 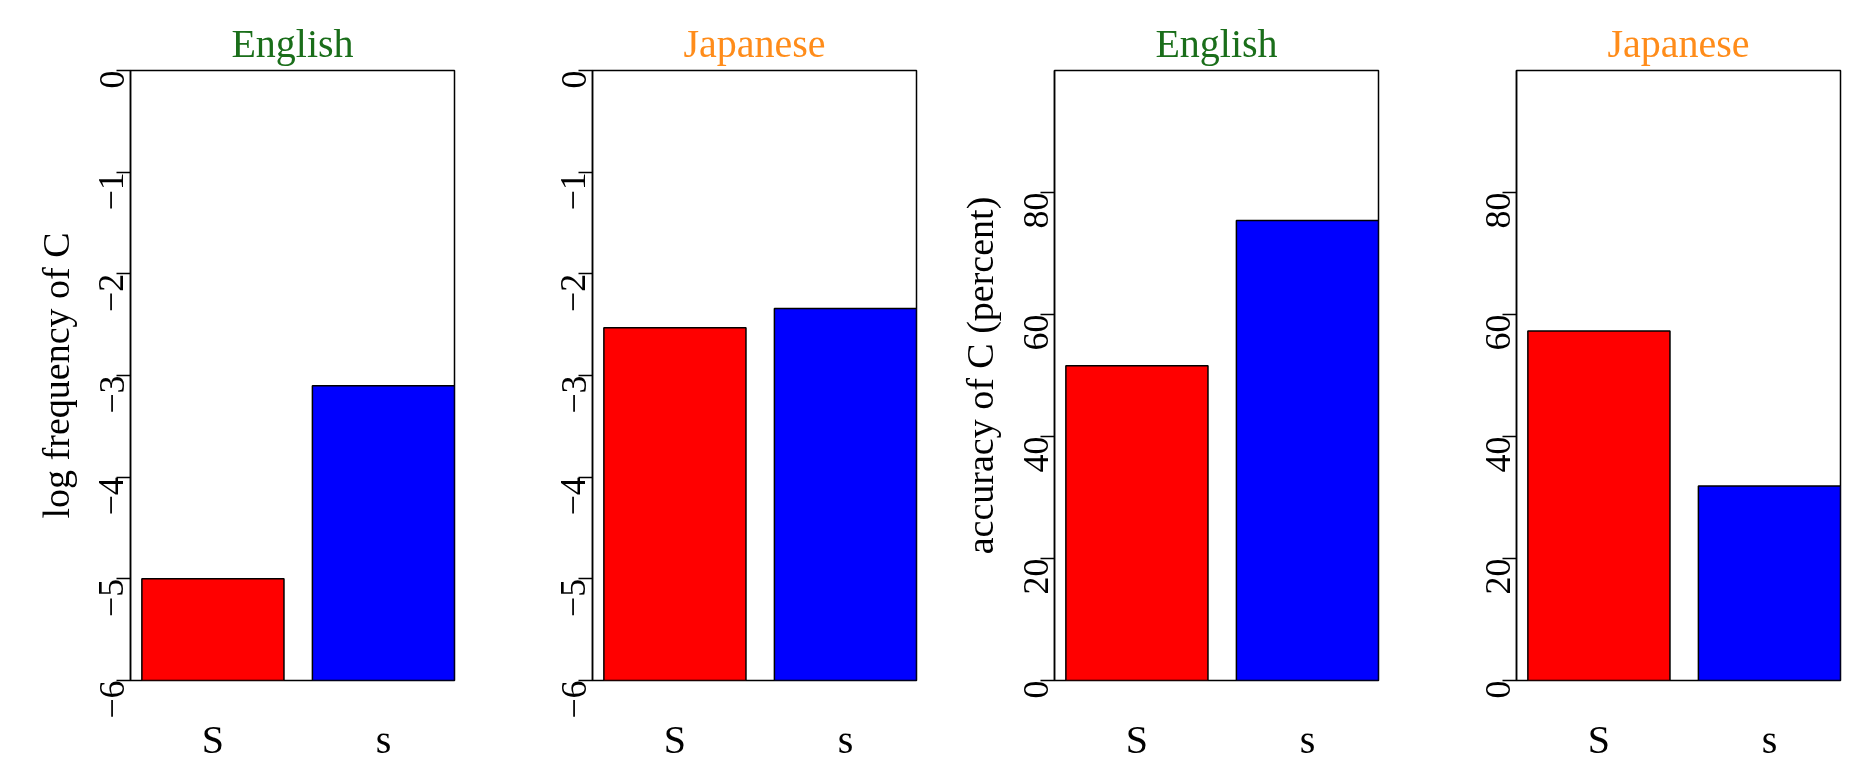 What do you see at coordinates (55, 375) in the screenshot?
I see `y-axis-title: log frequency of C` at bounding box center [55, 375].